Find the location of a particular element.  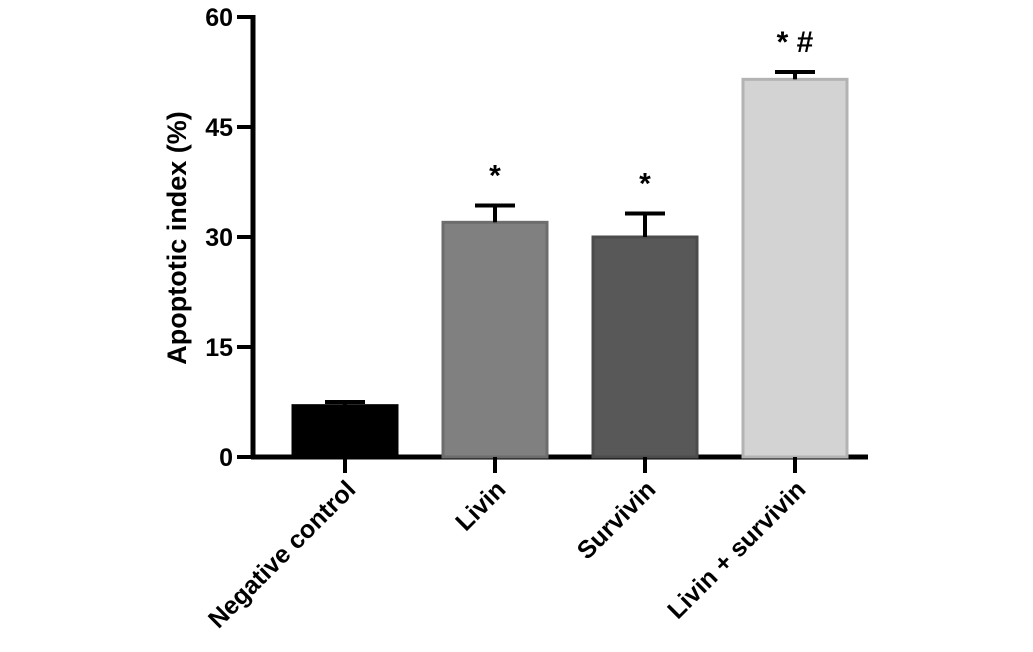

error-bar-negative-control is located at coordinates (345, 403).